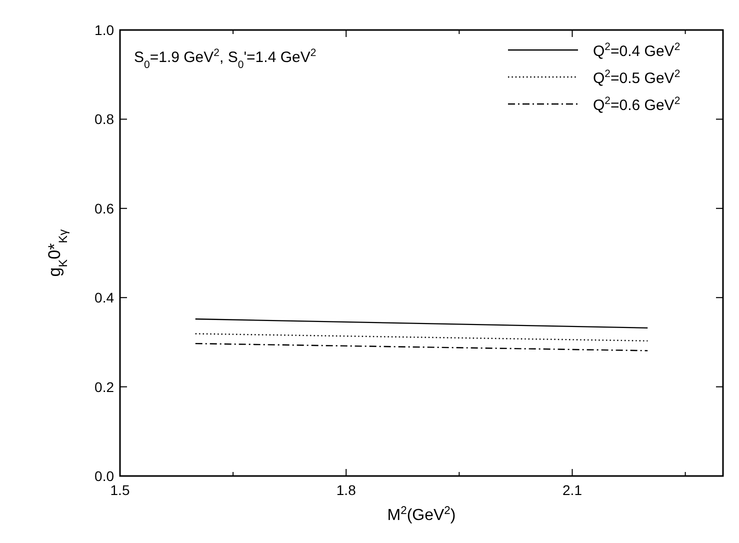 The width and height of the screenshot is (739, 543). Describe the element at coordinates (225, 59) in the screenshot. I see `annotation: S$_{0}$=1.9 GeV$^{2}$, S$_{0}$'=1.4 GeV$^{2}$` at that location.